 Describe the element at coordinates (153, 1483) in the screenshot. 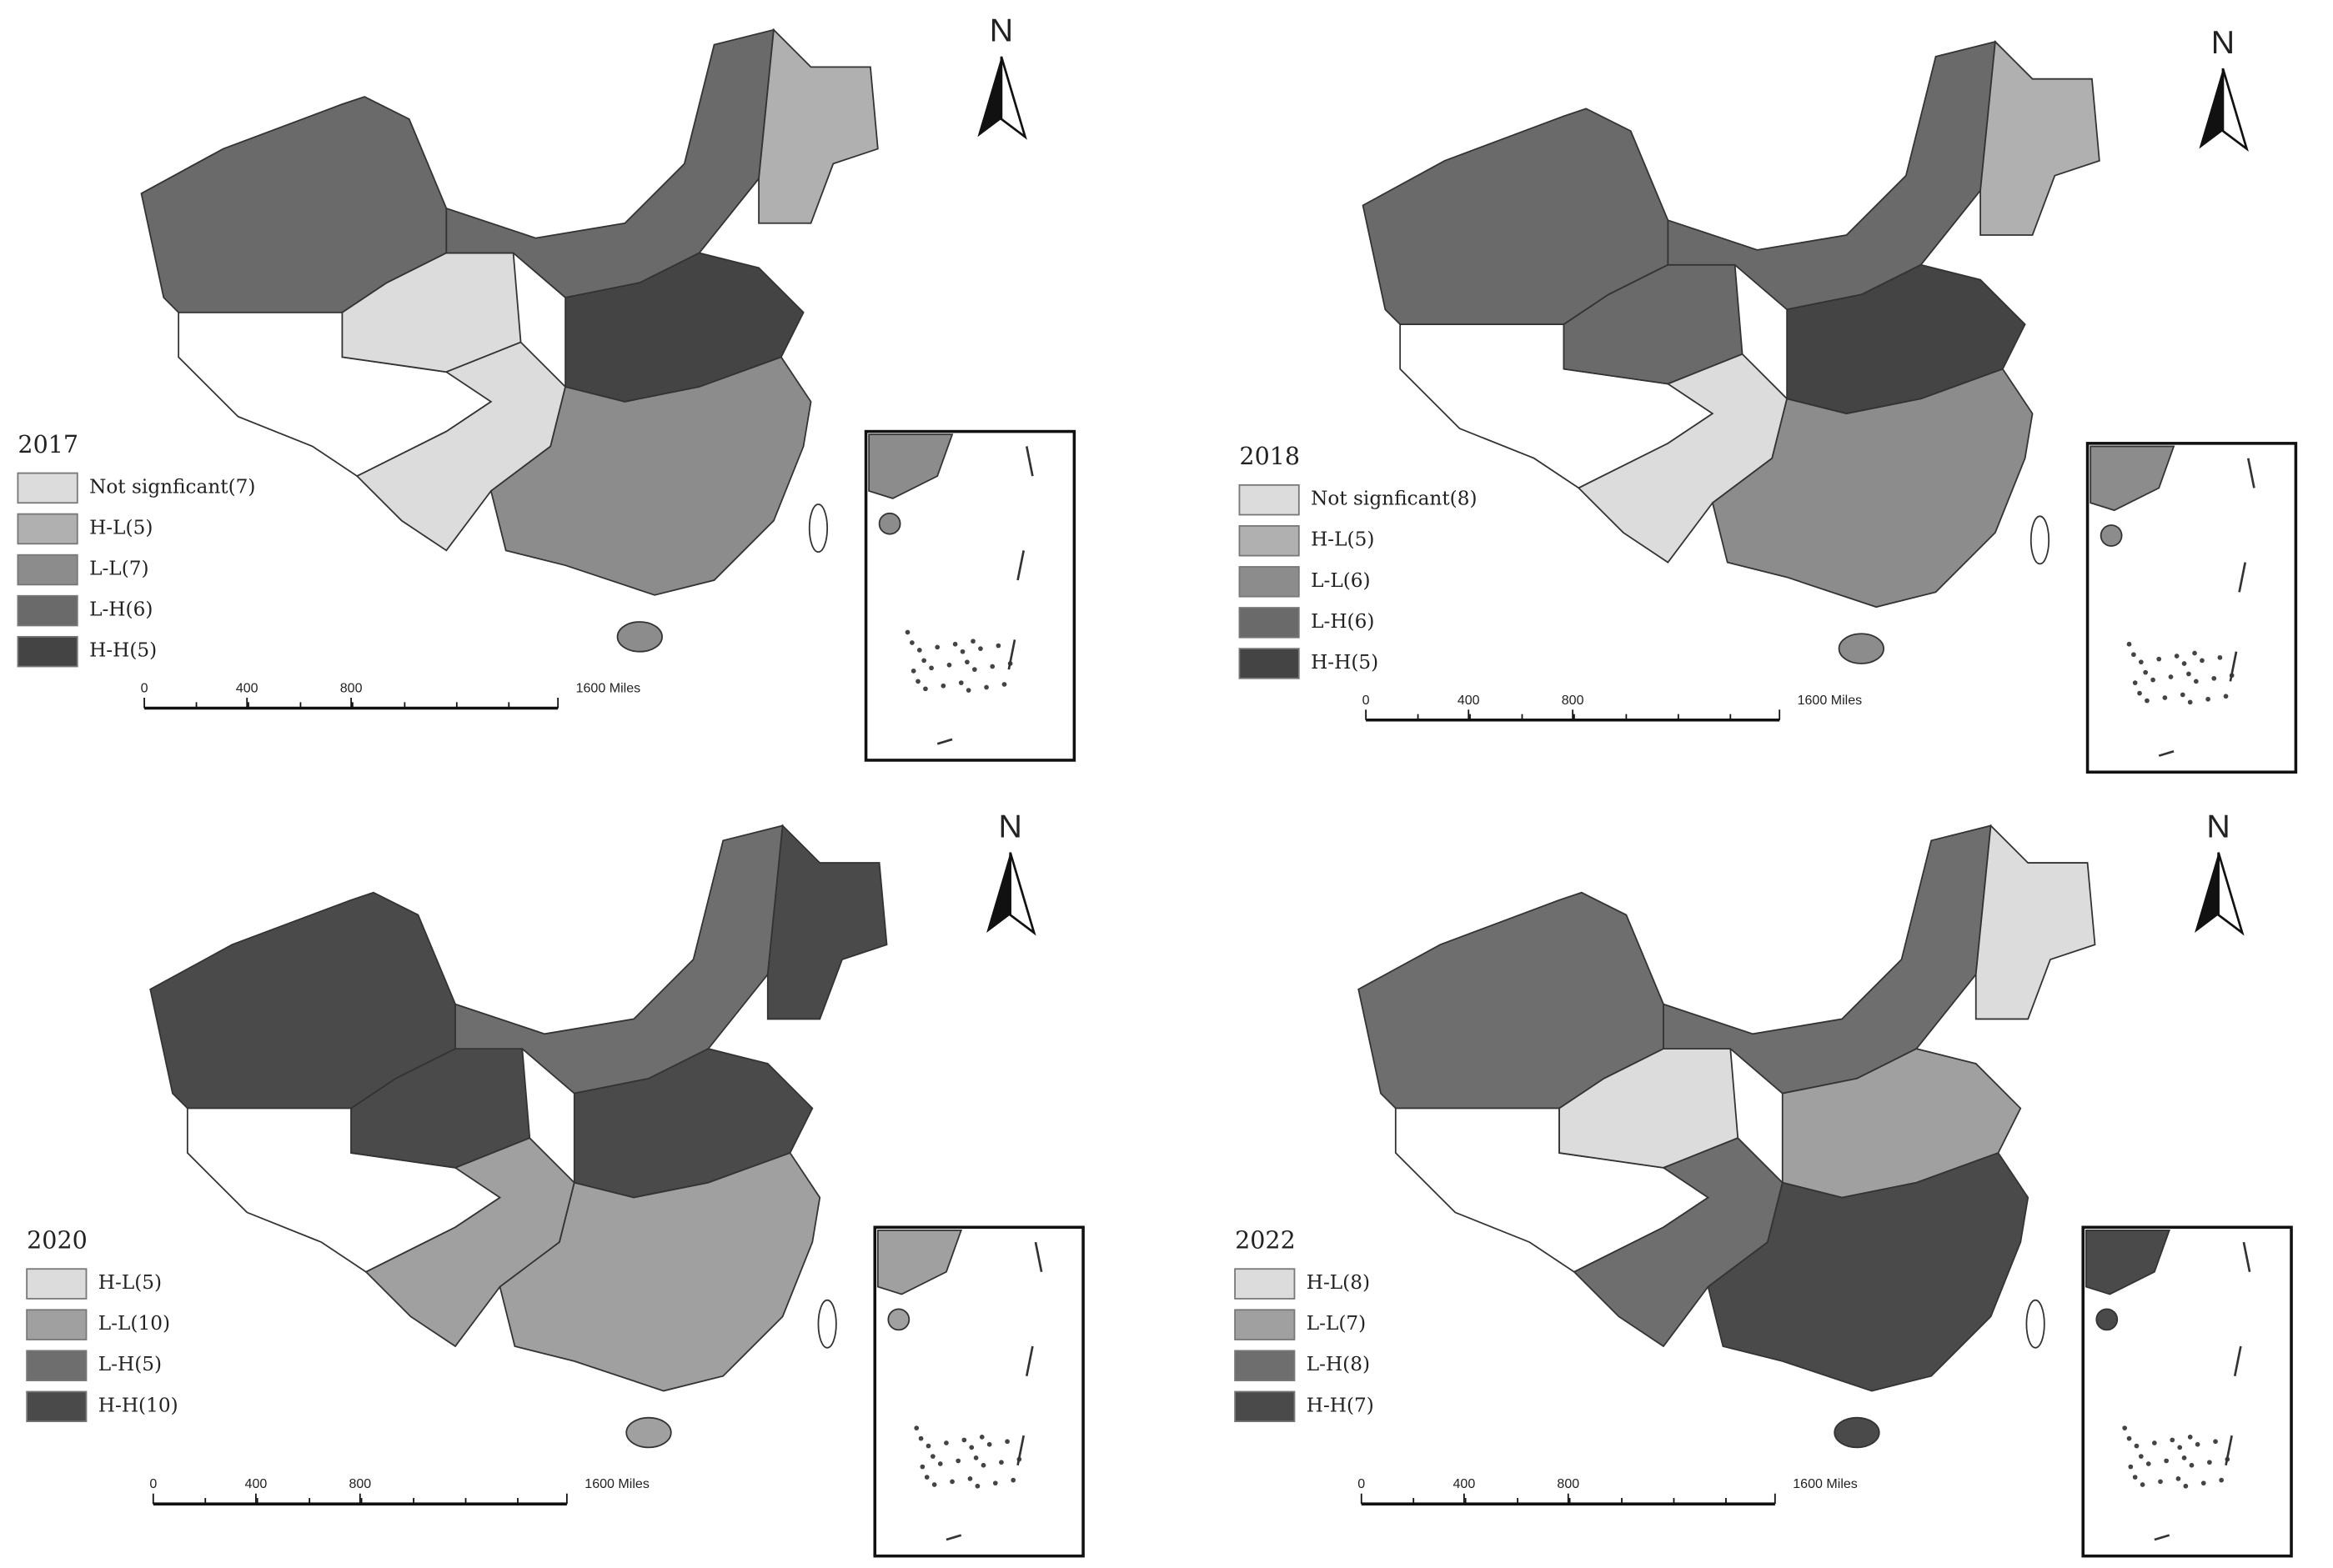

I see `scale-label: 0` at that location.